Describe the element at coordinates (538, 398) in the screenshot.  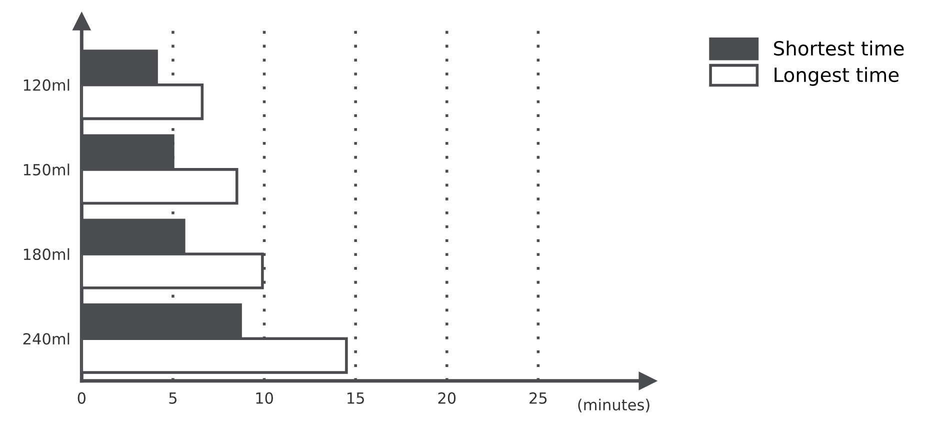
I see `x-tick-label: 25` at that location.